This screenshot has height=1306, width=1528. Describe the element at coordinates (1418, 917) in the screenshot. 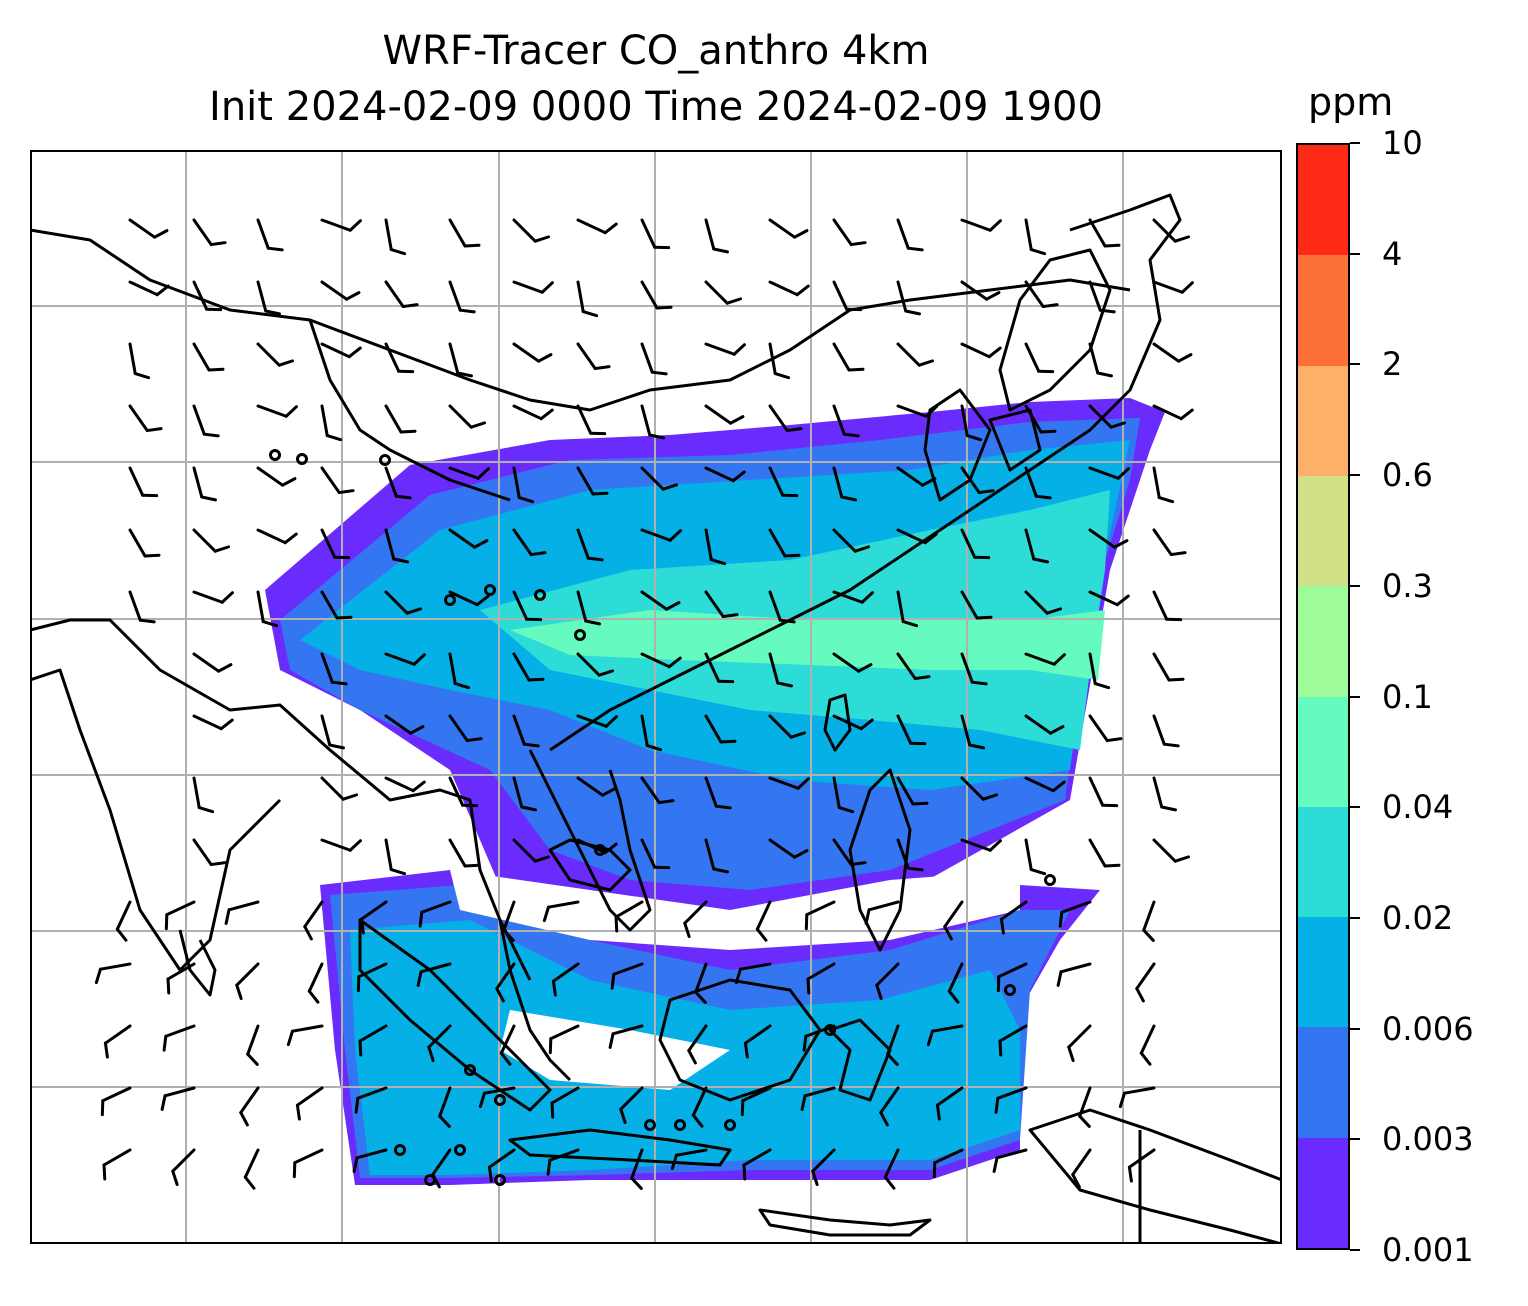

I see `colorbar-tick-label: 0.02` at that location.